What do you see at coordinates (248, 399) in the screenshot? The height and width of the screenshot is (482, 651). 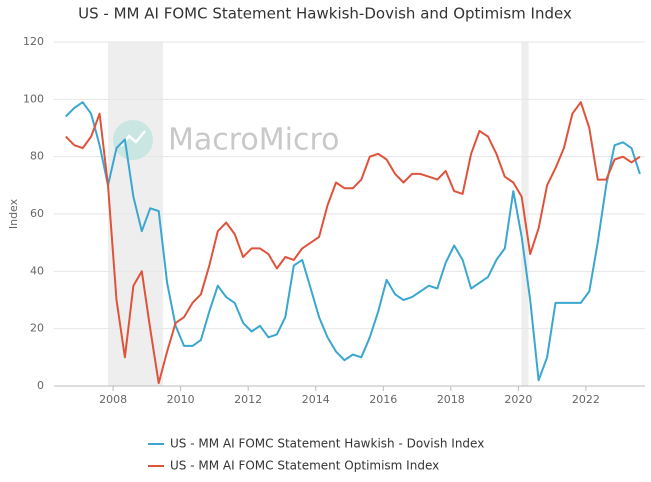 I see `x-tick-label: 2012` at bounding box center [248, 399].